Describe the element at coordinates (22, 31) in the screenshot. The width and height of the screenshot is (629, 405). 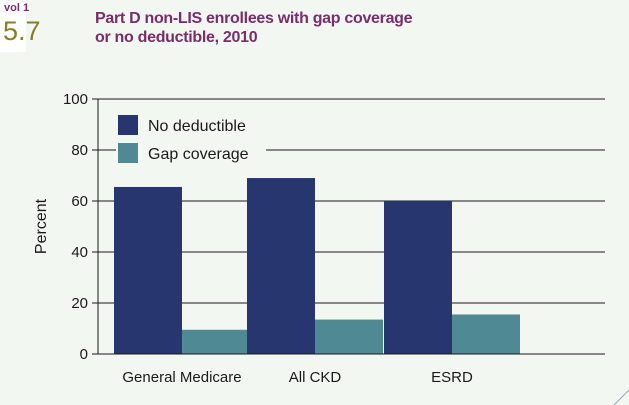
I see `figure-number: 5.7` at that location.